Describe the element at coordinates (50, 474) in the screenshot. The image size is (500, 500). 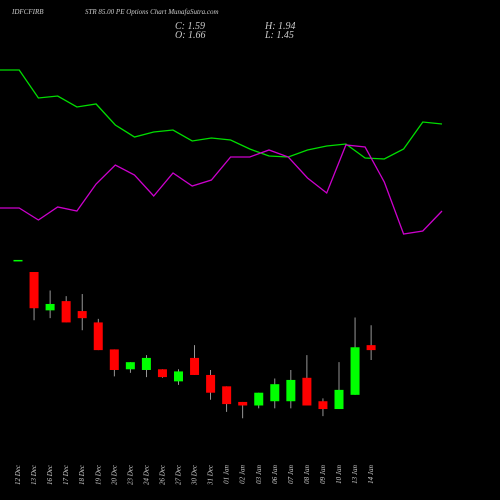
I see `x-tick-label: 16 Dec` at that location.